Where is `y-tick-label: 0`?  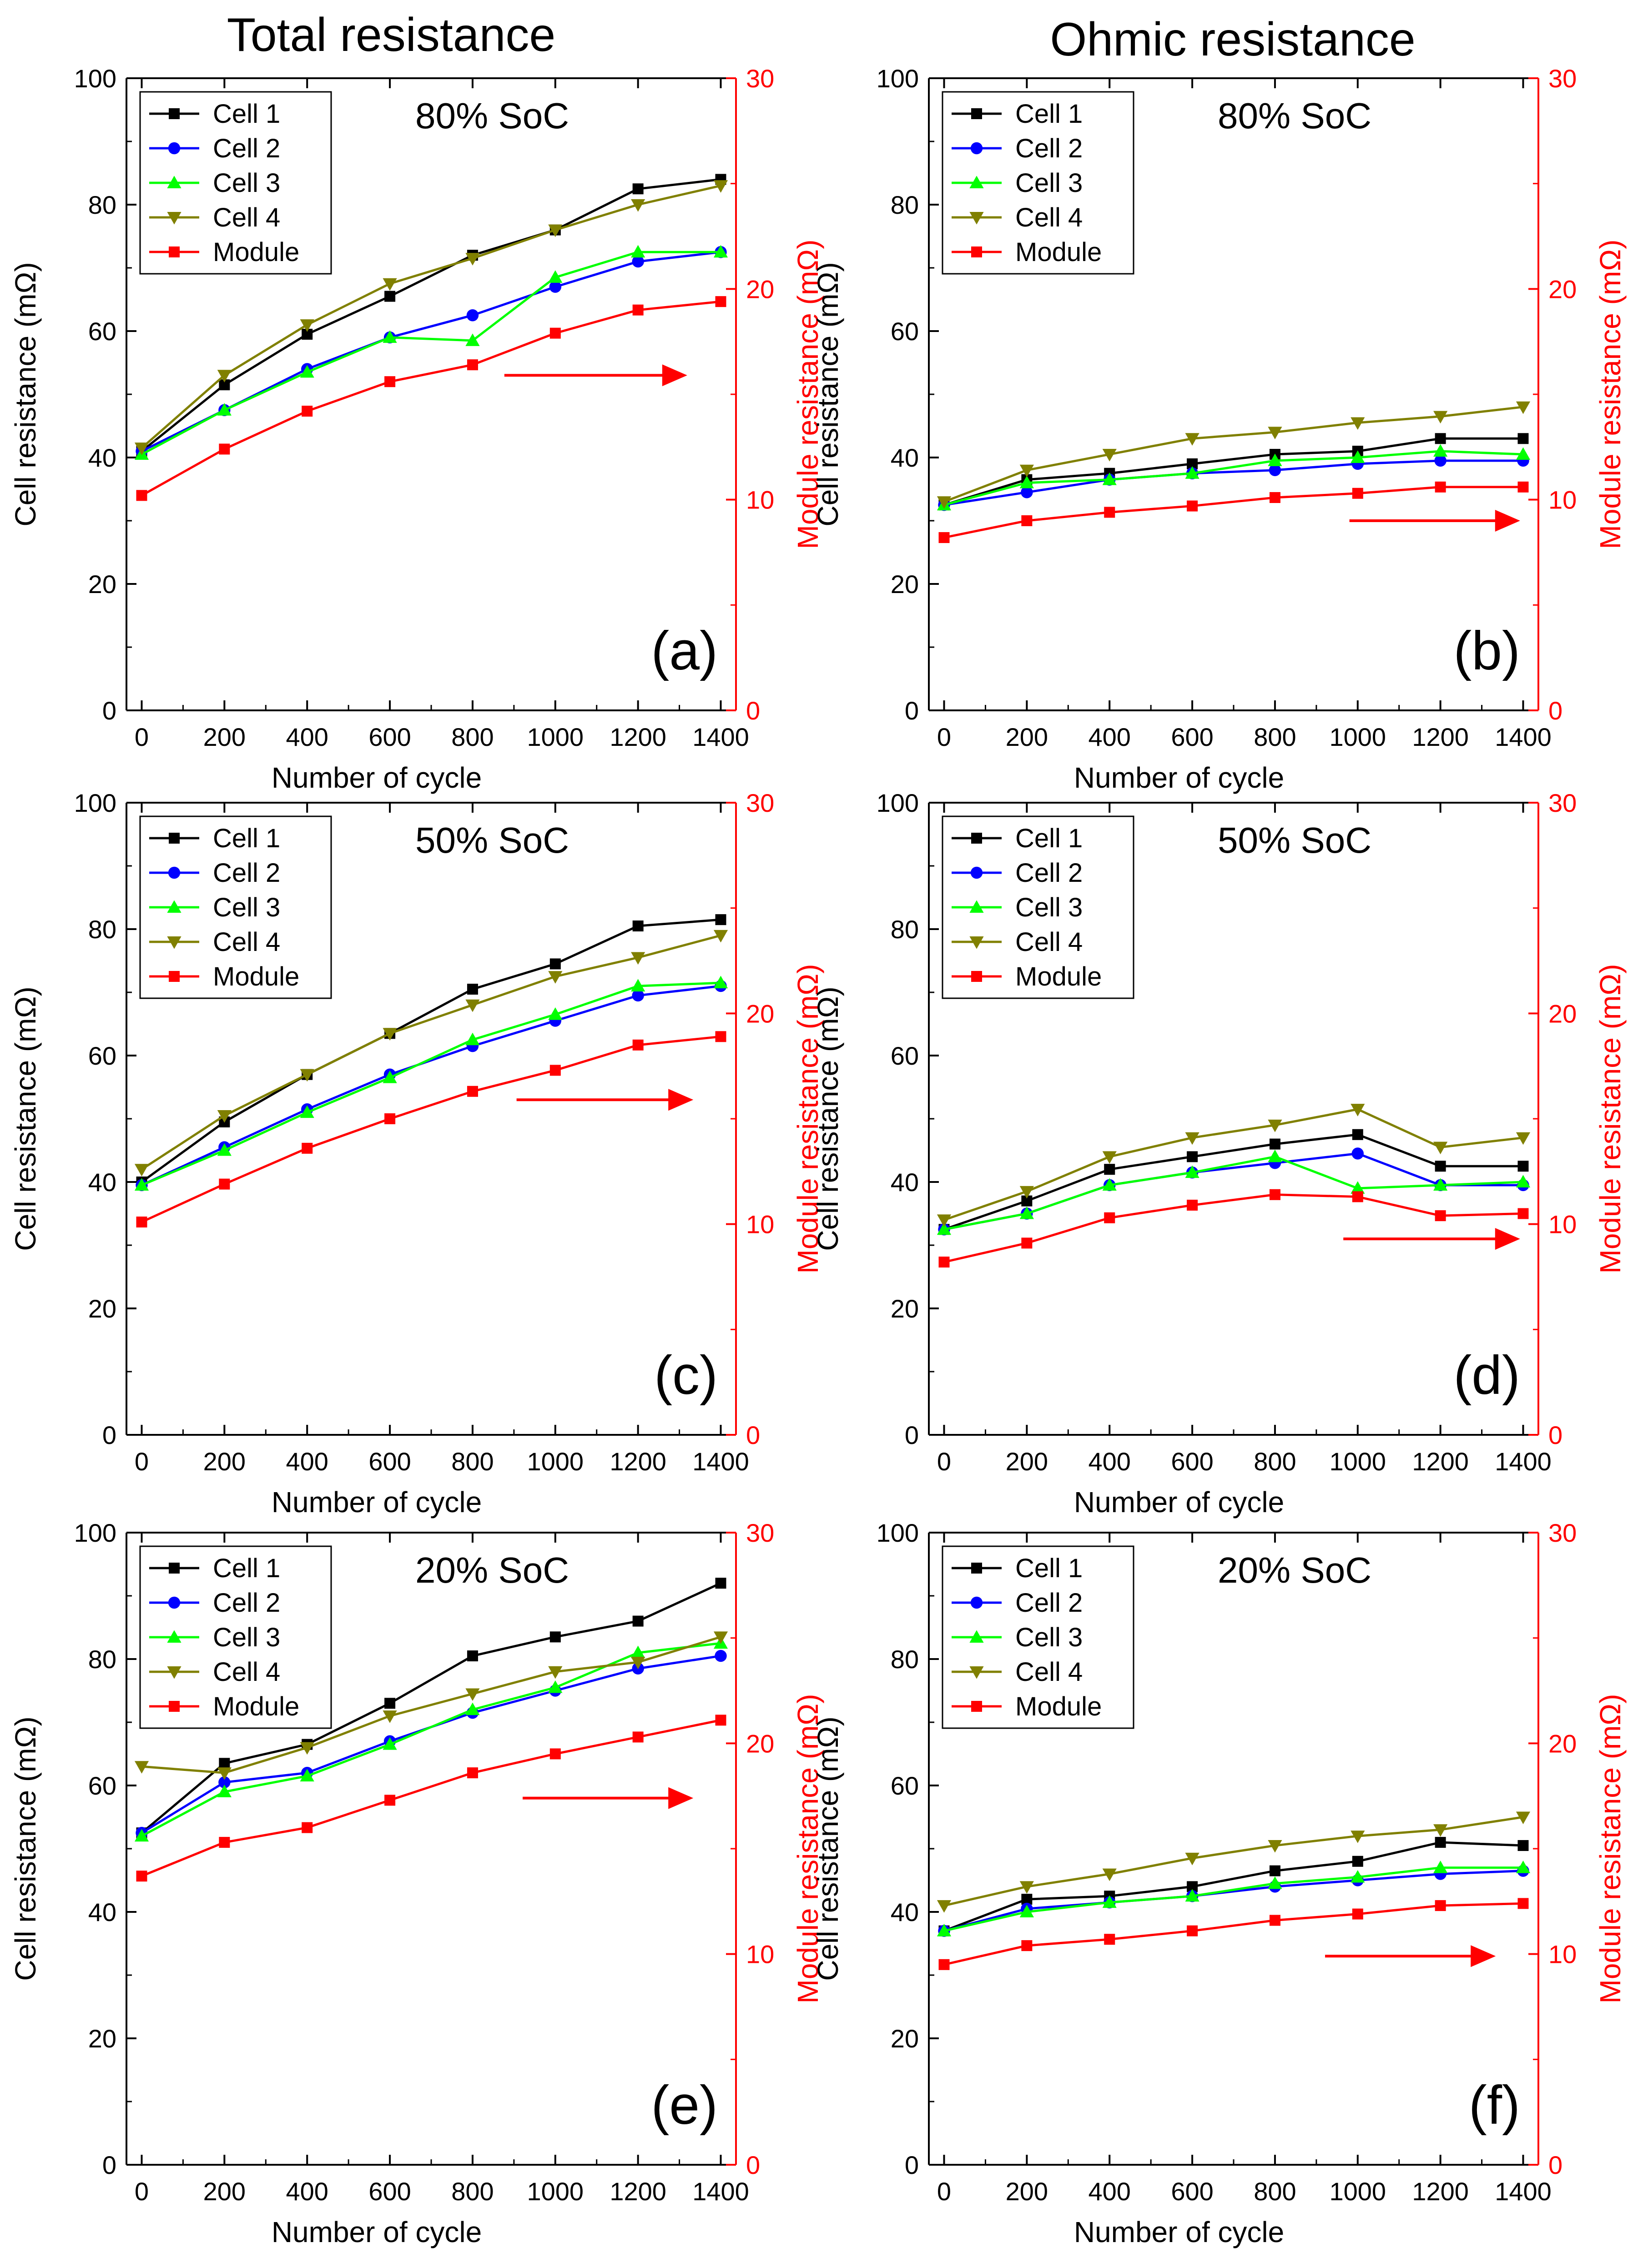
y-tick-label: 0 is located at coordinates (912, 710).